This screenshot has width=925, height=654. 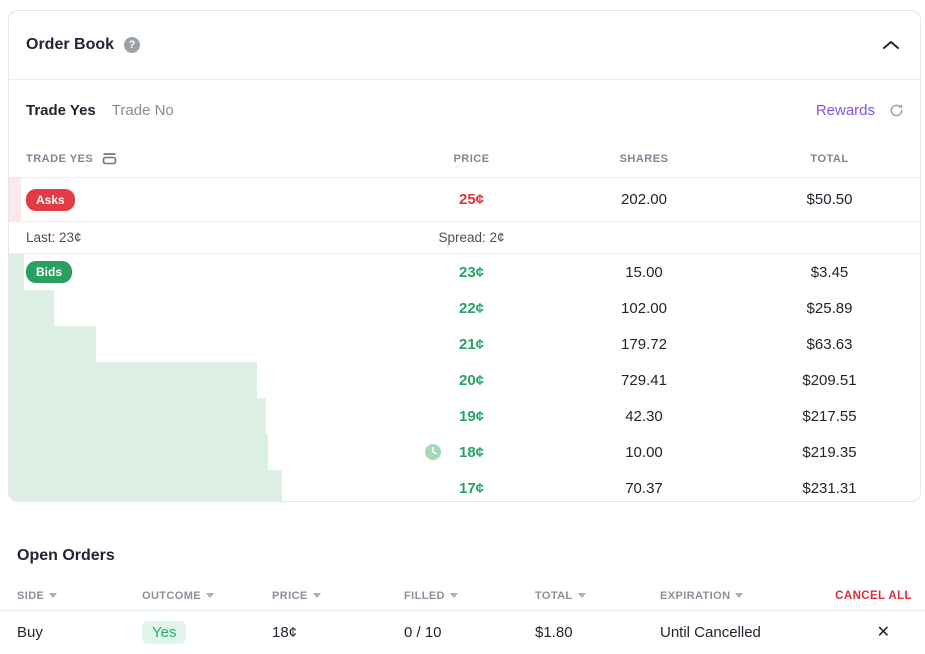 I want to click on order-book-title: Order Book, so click(x=70, y=44).